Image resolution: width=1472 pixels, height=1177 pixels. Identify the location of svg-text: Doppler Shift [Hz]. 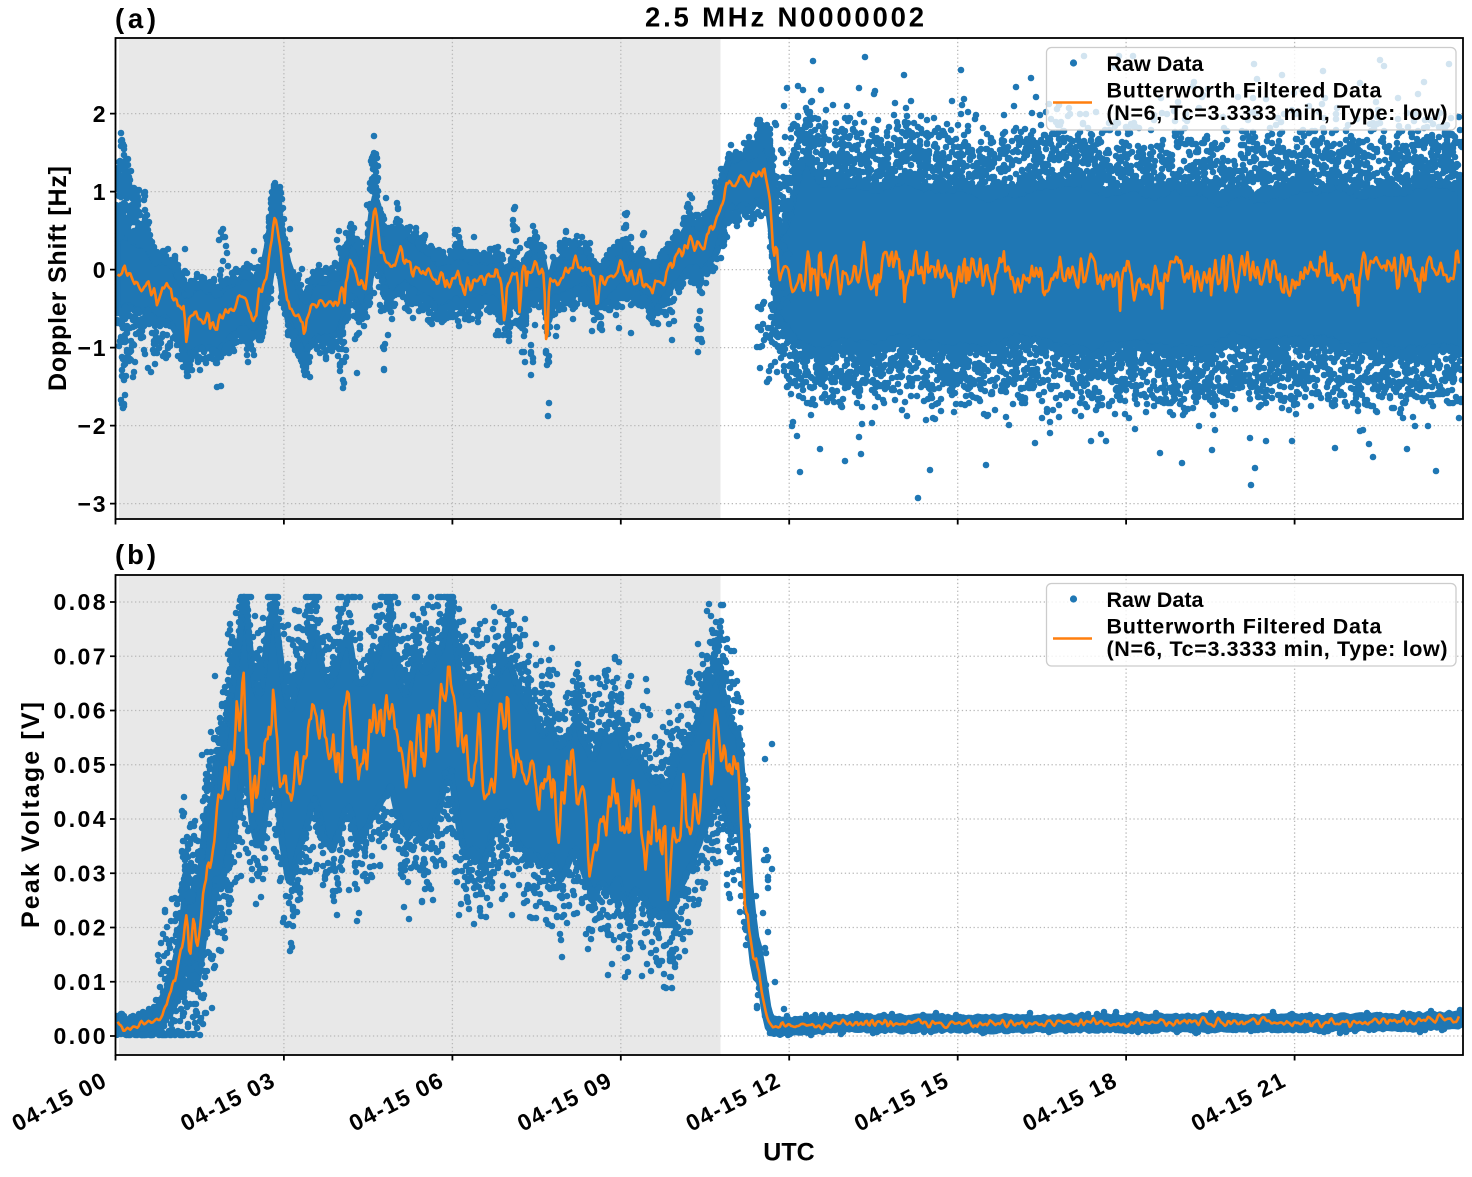
(58, 278).